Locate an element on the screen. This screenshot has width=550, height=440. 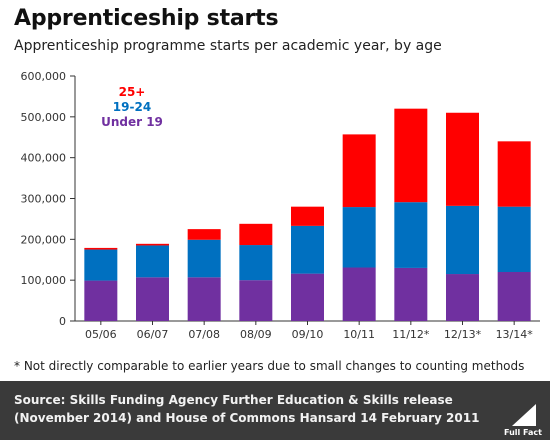
bar-segment-25--5 is located at coordinates (359, 171).